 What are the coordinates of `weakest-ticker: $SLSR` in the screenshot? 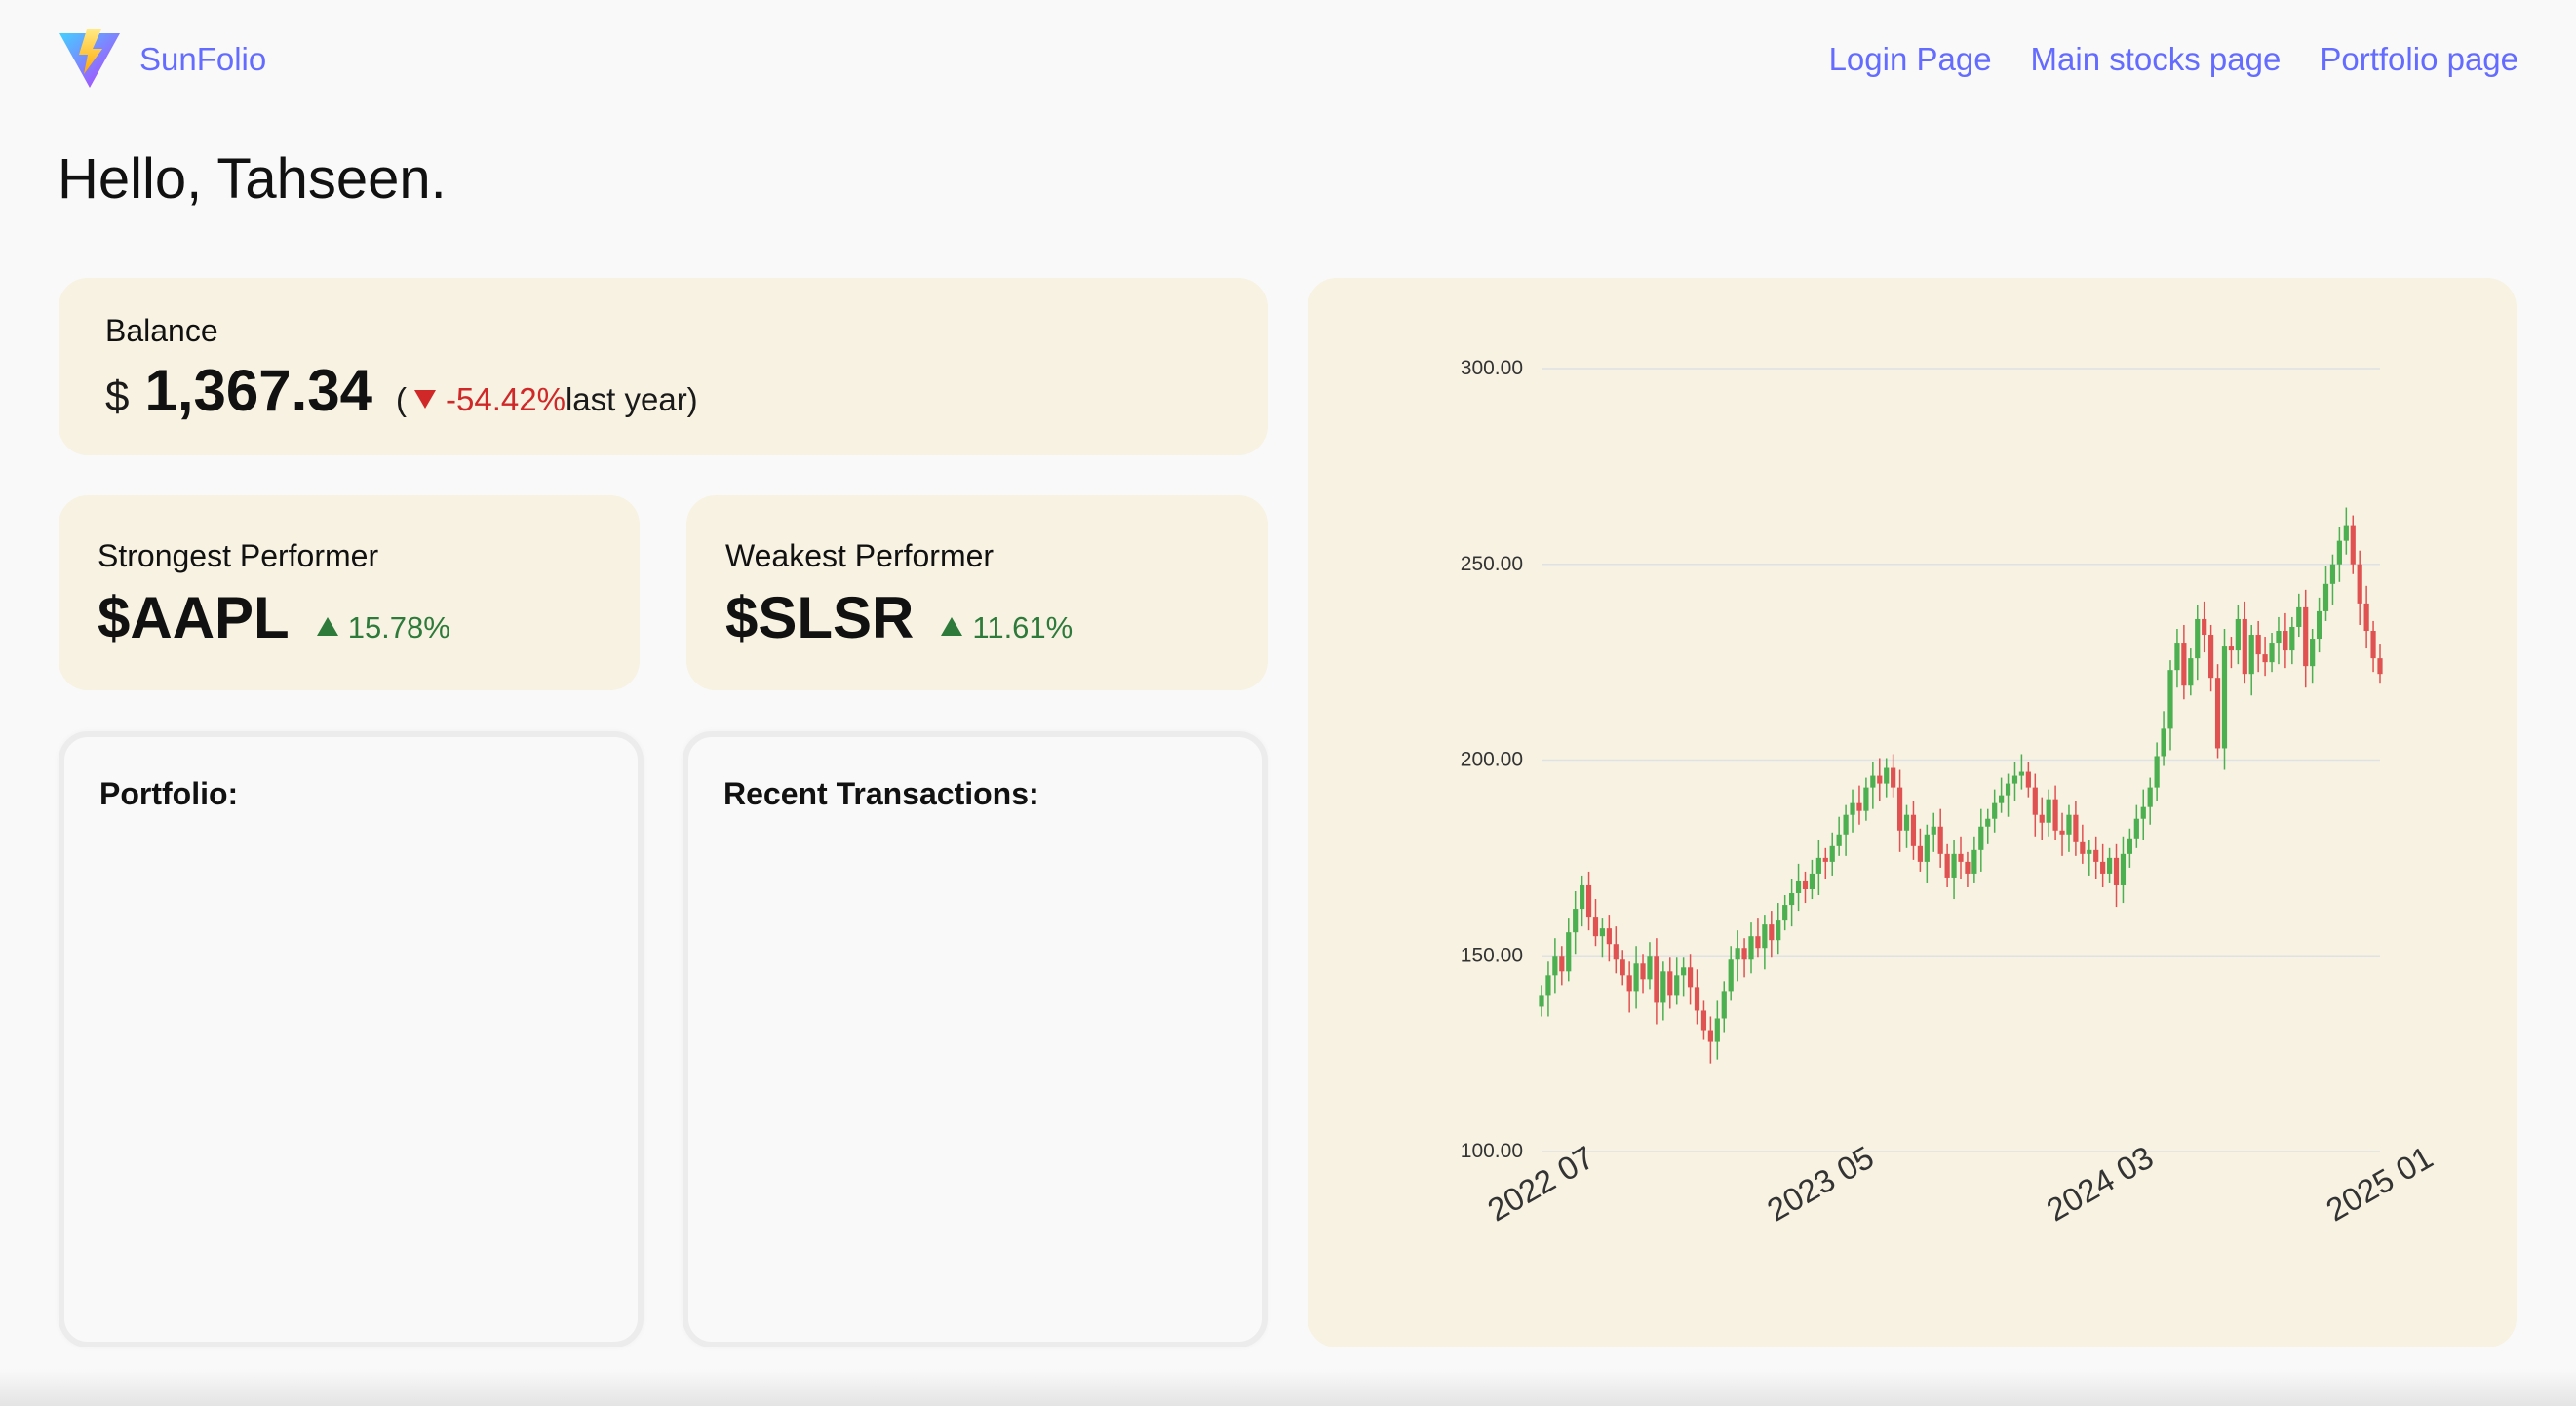 It's located at (820, 617).